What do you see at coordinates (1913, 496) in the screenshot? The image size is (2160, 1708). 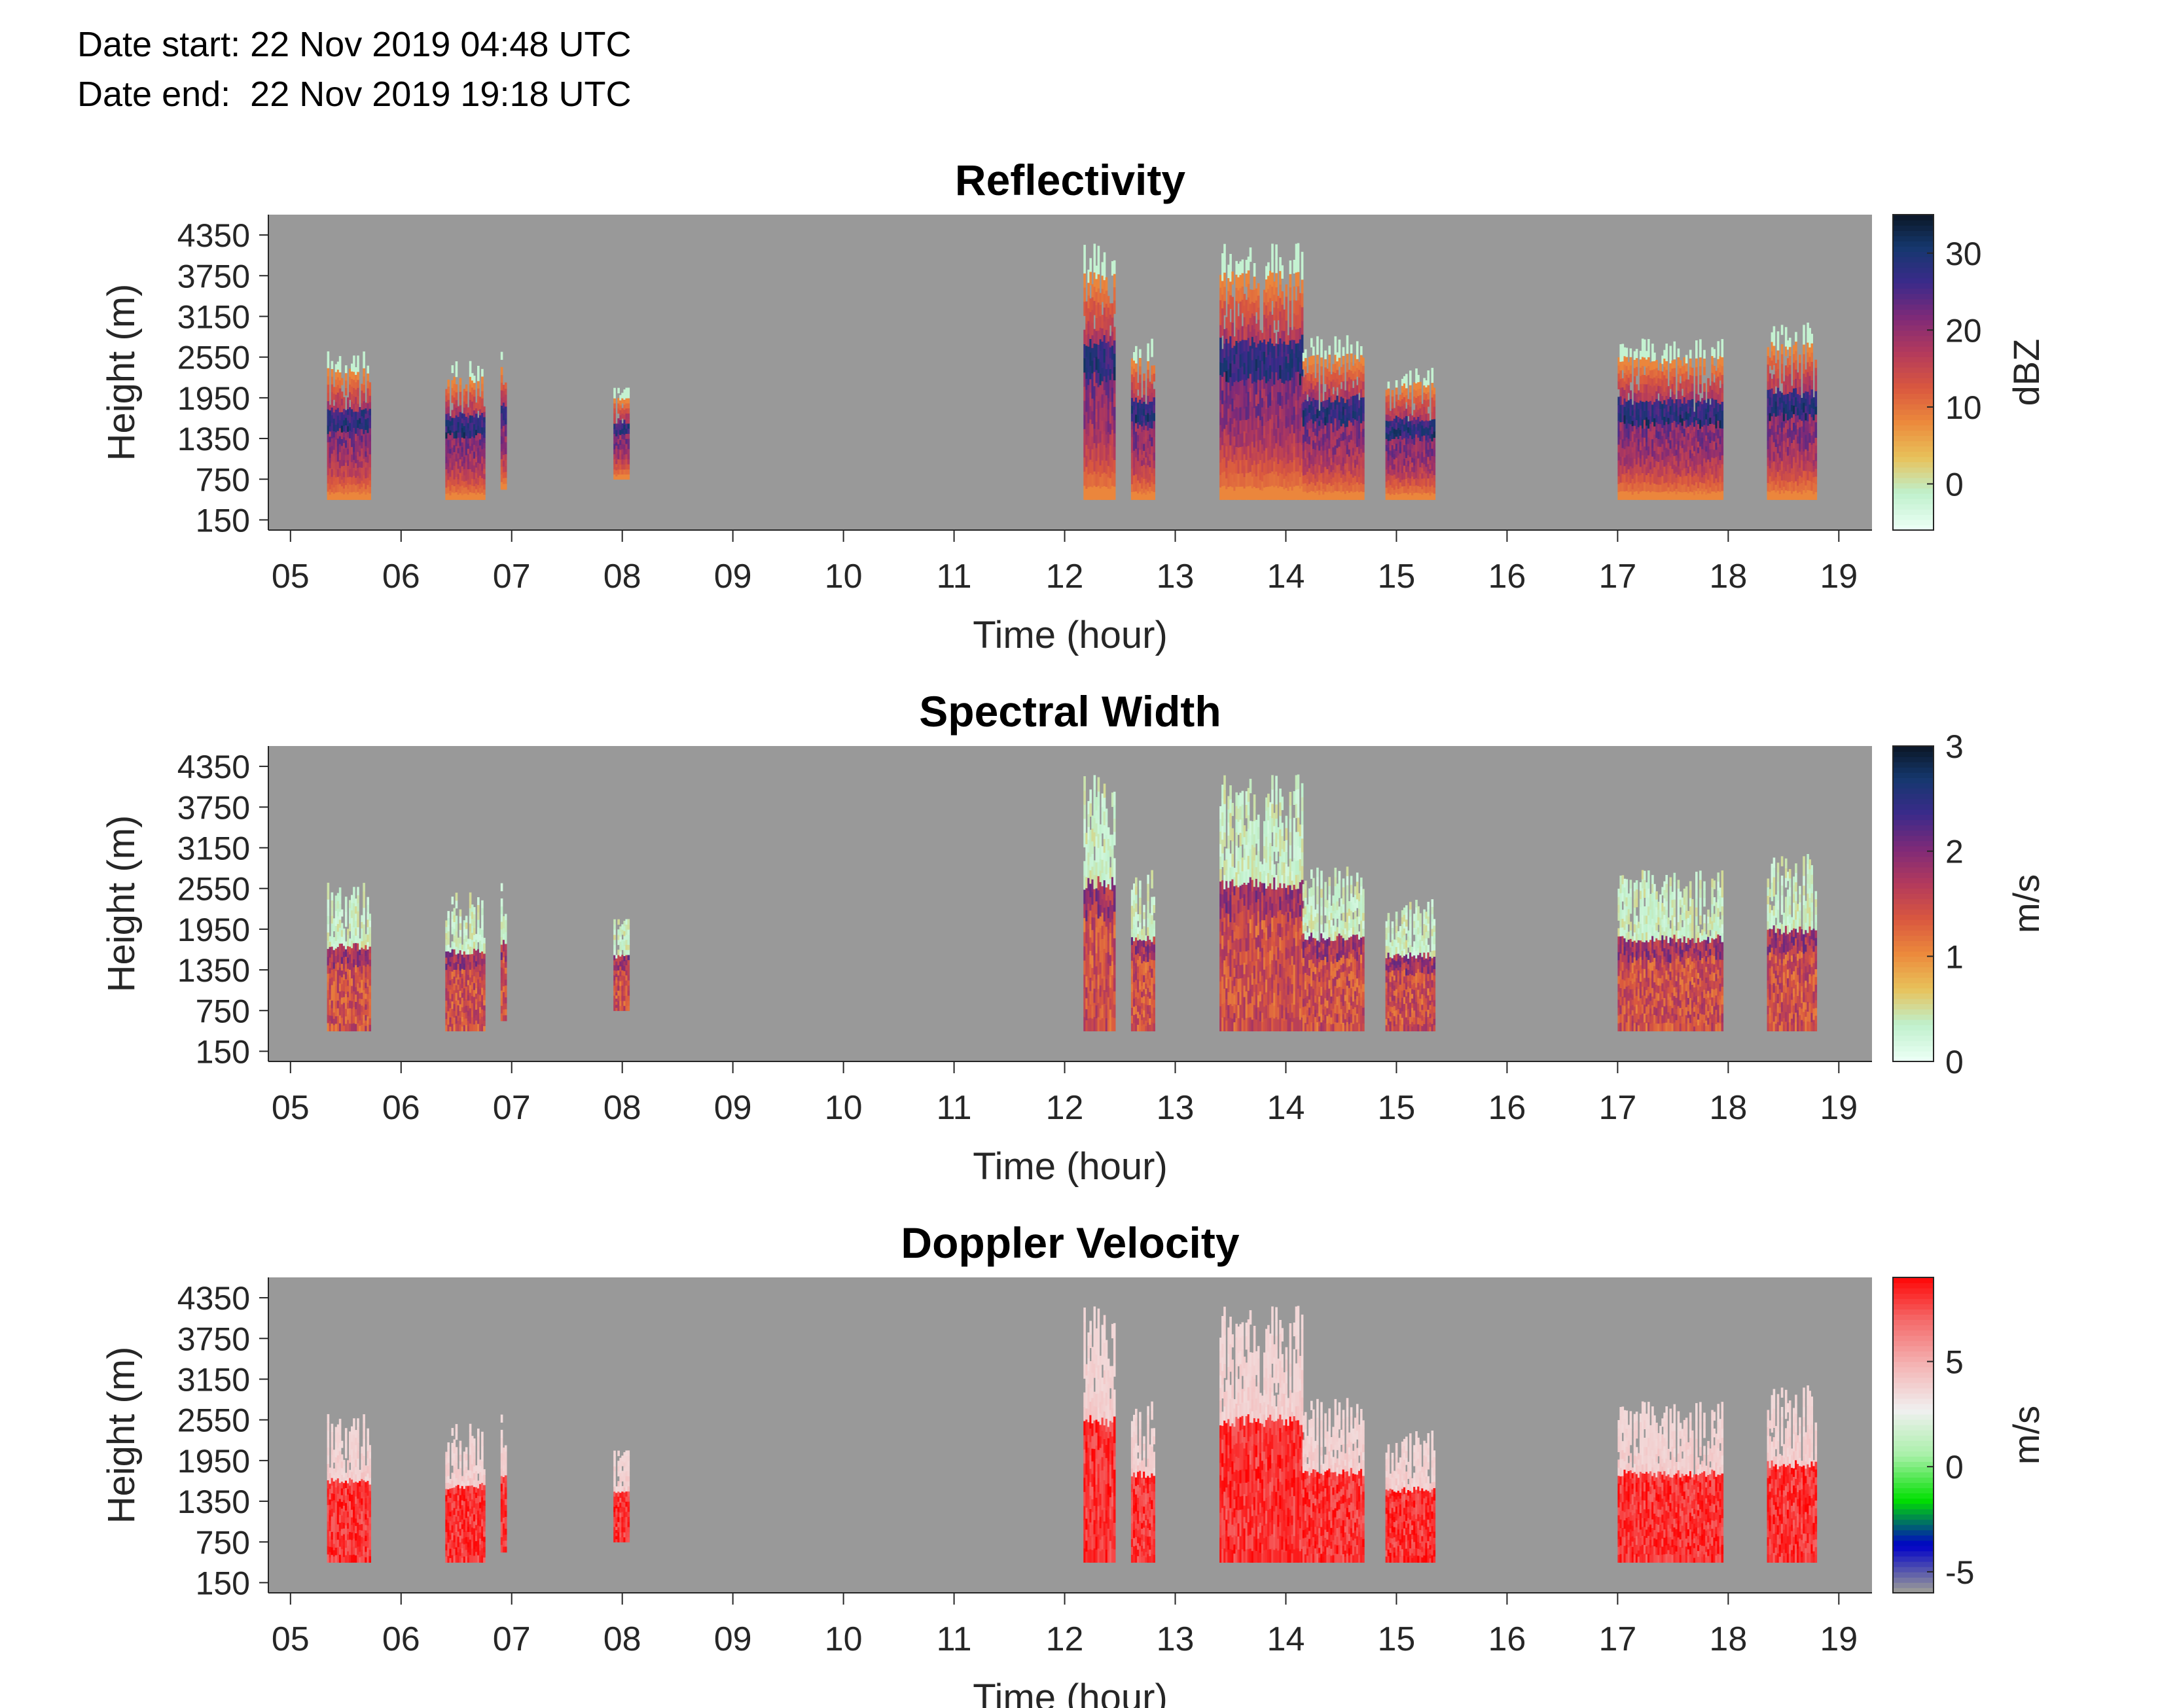 I see `colorbar-step` at bounding box center [1913, 496].